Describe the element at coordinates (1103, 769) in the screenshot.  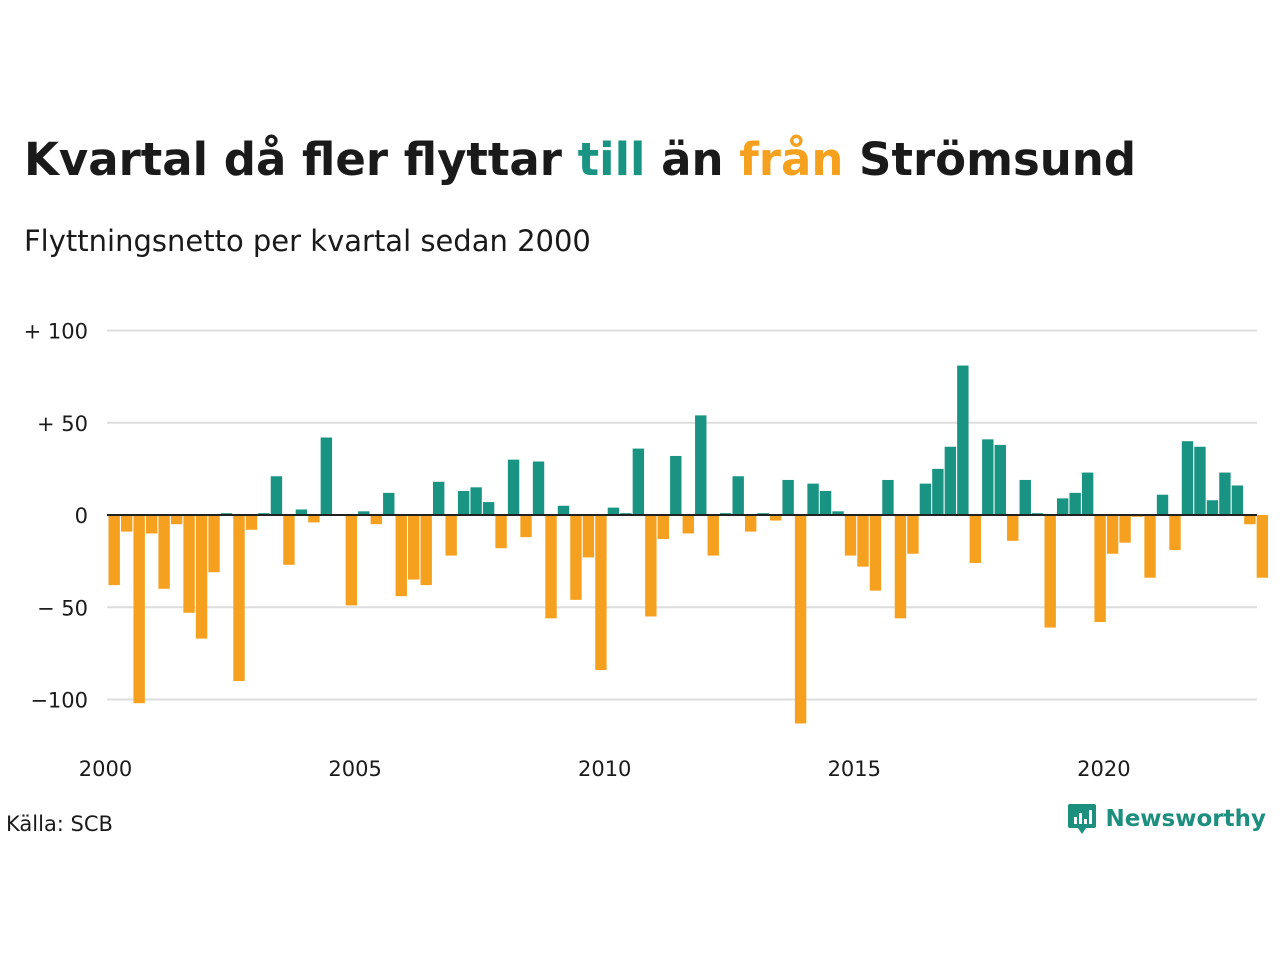
I see `x-tick-label: 2020` at that location.